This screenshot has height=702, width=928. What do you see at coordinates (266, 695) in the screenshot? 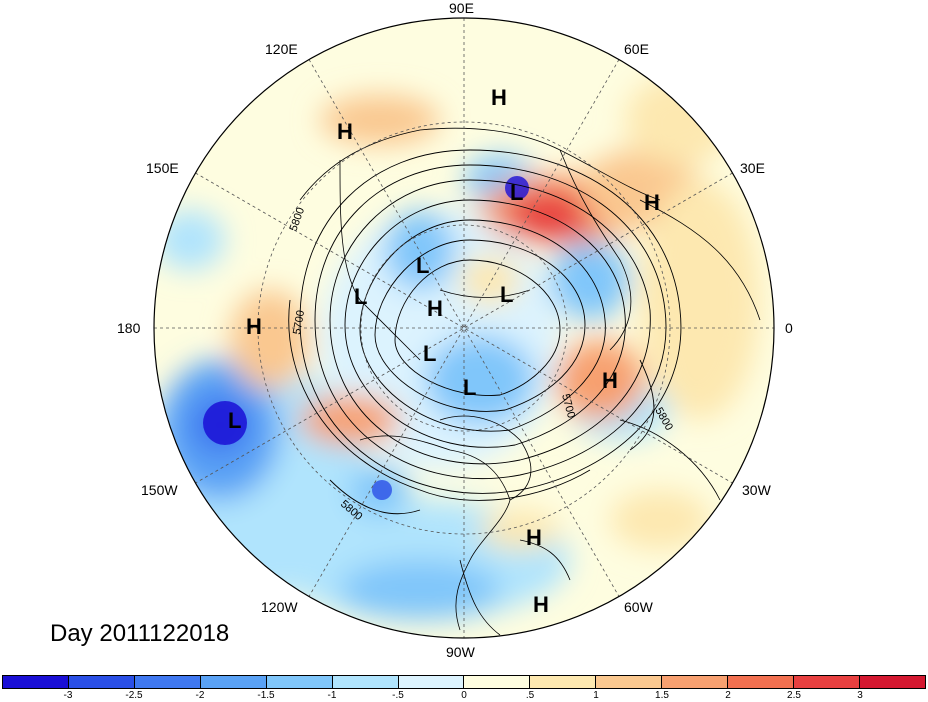
I see `colorbar-tick-label: -1.5` at bounding box center [266, 695].